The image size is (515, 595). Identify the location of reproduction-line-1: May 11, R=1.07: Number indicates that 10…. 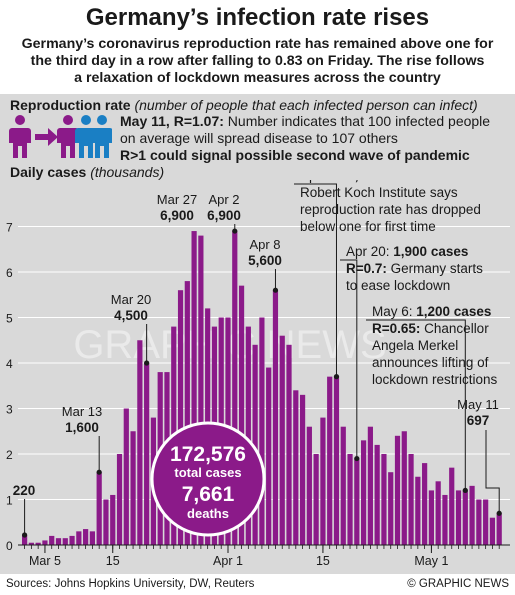
(305, 121).